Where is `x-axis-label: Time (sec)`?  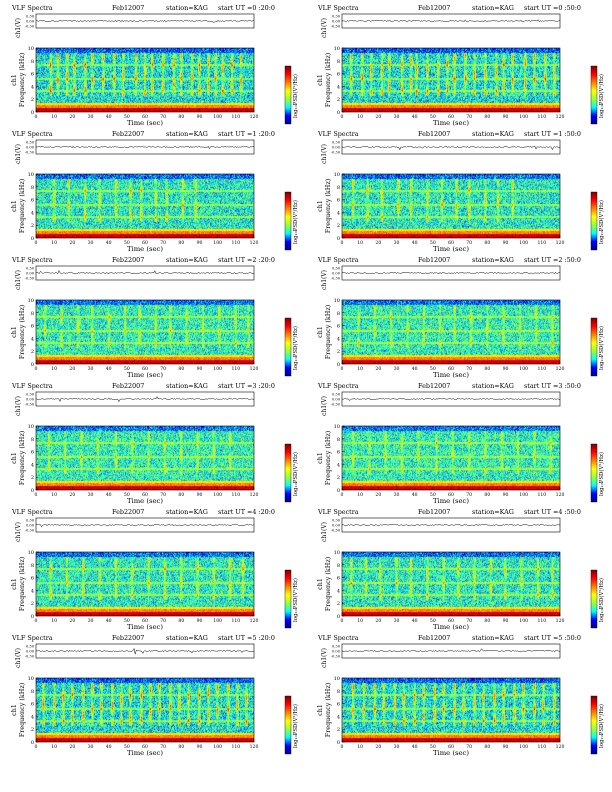
x-axis-label: Time (sec) is located at coordinates (145, 501).